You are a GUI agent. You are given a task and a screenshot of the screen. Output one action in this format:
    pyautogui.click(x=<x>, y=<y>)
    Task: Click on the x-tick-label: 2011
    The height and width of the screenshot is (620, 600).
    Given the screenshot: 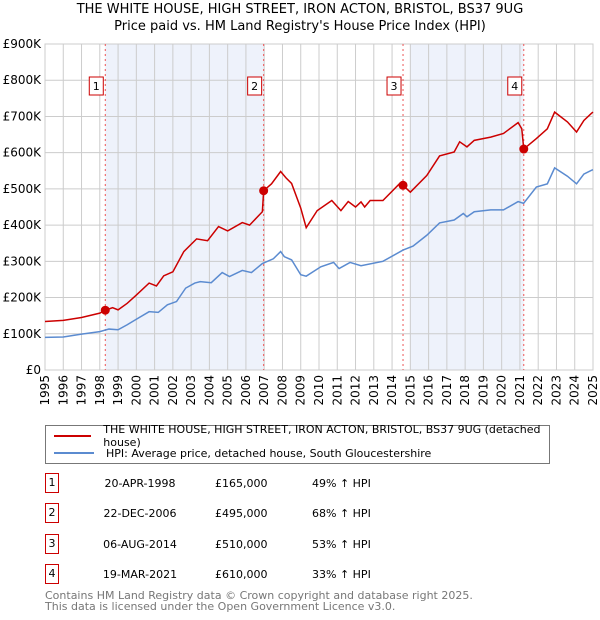 What is the action you would take?
    pyautogui.click(x=337, y=390)
    